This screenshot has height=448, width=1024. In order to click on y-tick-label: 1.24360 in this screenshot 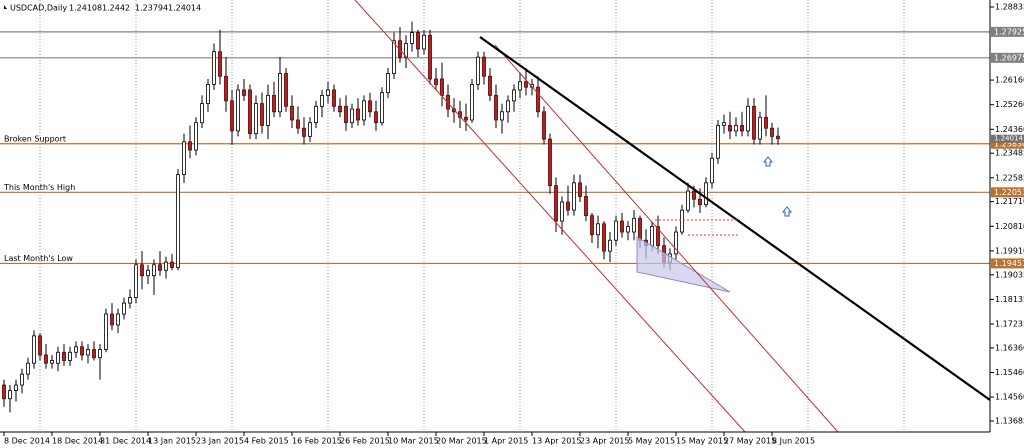, I will do `click(1009, 129)`.